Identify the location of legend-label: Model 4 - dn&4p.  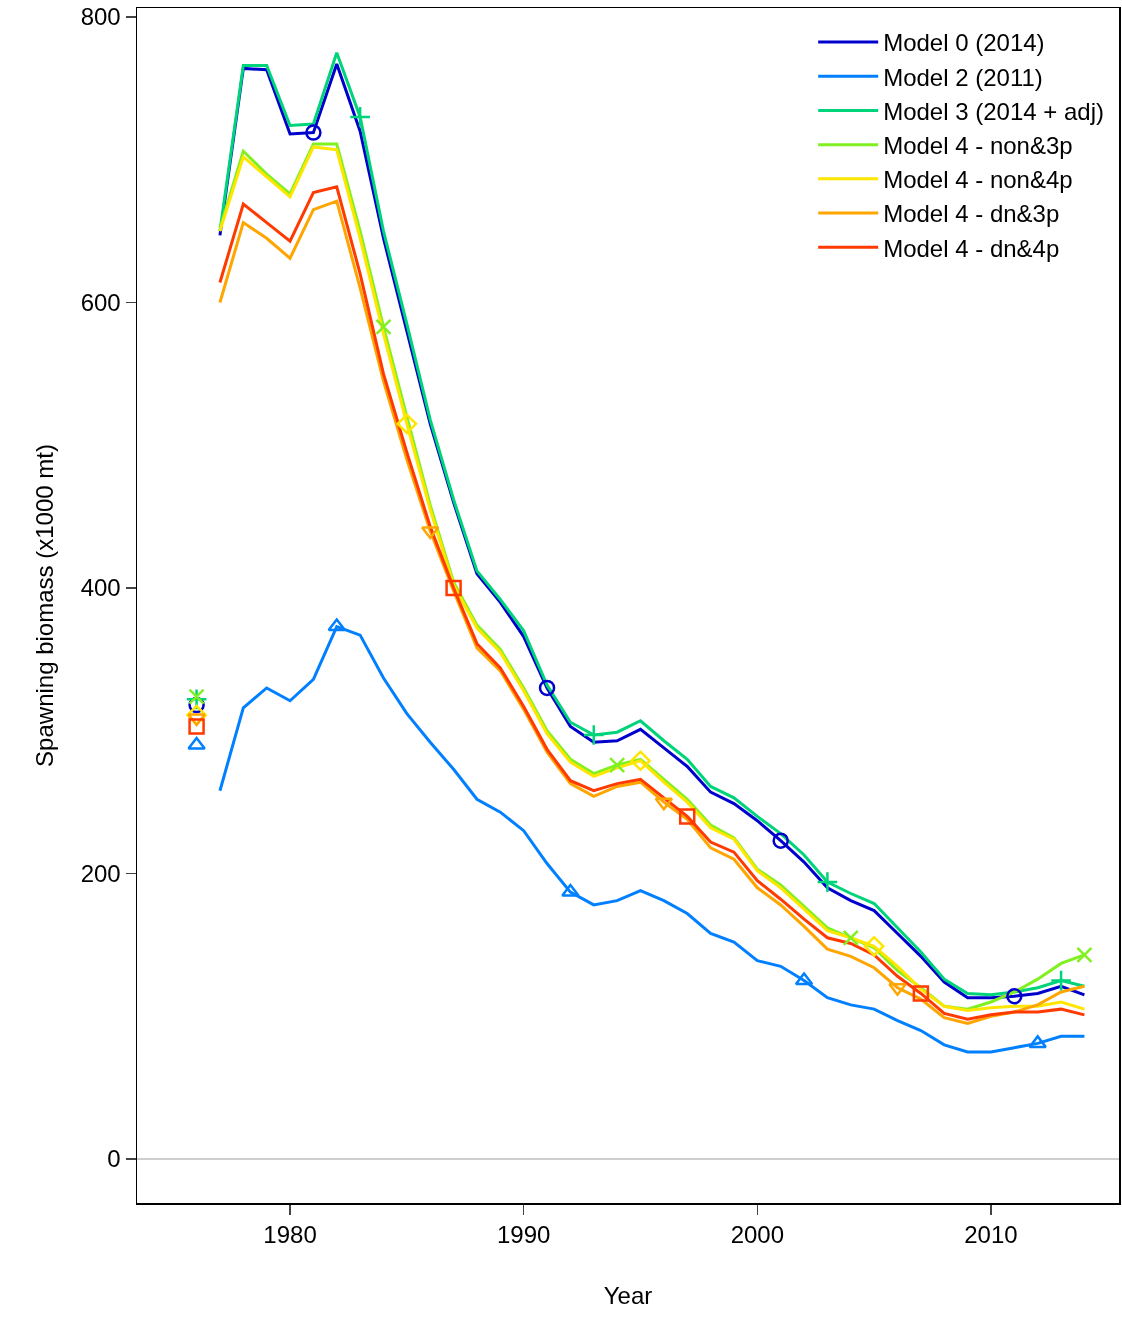
(971, 248).